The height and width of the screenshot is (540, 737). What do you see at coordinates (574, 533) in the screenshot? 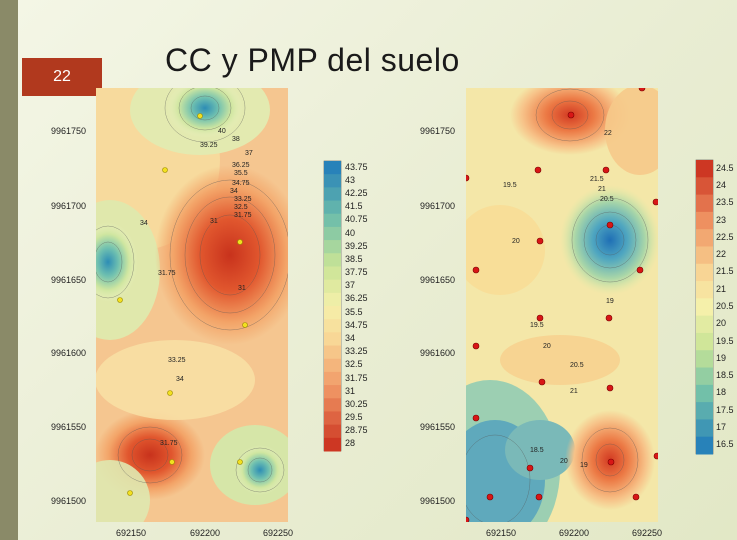
I see `pmp-xtick: 692200` at bounding box center [574, 533].